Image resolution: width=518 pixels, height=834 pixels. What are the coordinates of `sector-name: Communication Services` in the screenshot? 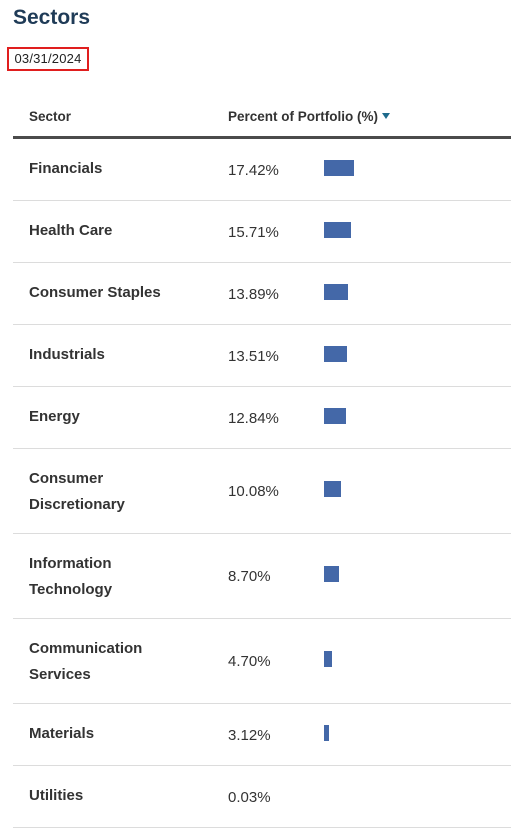 It's located at (114, 662).